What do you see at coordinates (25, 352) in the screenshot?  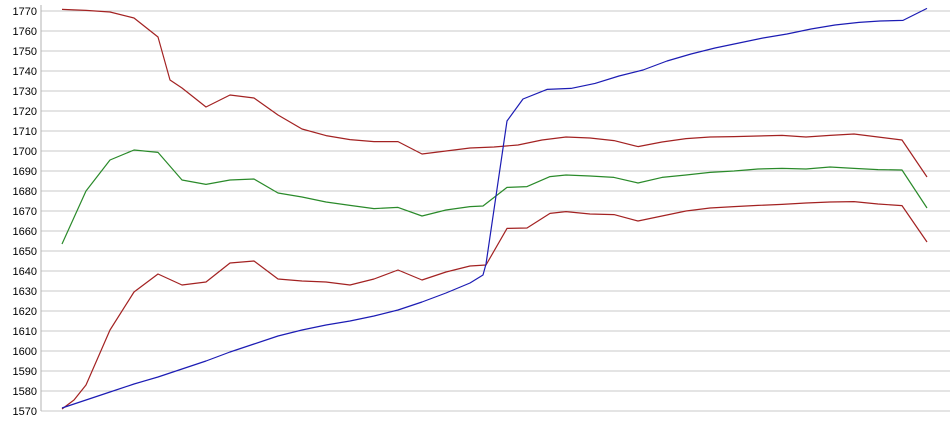 I see `y-axis-label: 1600` at bounding box center [25, 352].